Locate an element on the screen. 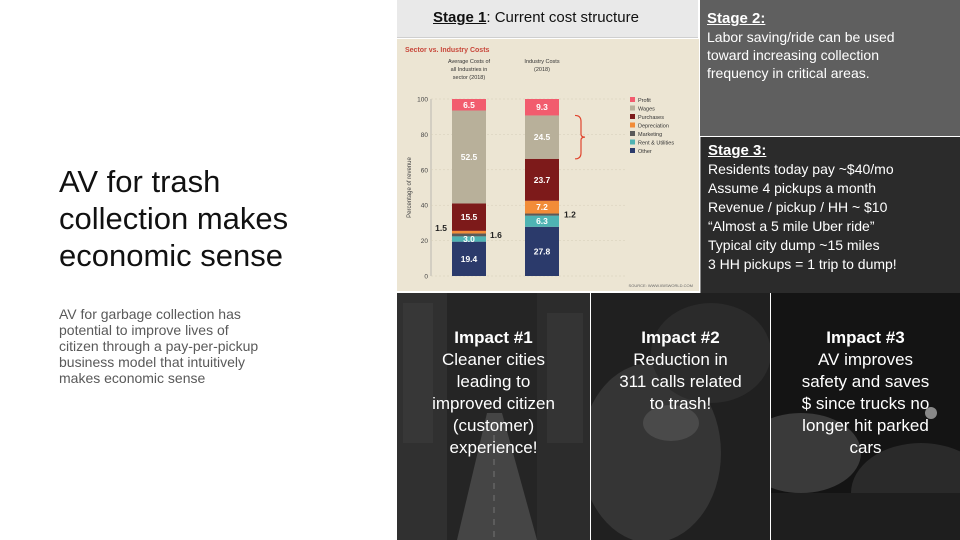 The width and height of the screenshot is (960, 540). stage3-line: “Almost a 5 mile Uber ride” is located at coordinates (791, 226).